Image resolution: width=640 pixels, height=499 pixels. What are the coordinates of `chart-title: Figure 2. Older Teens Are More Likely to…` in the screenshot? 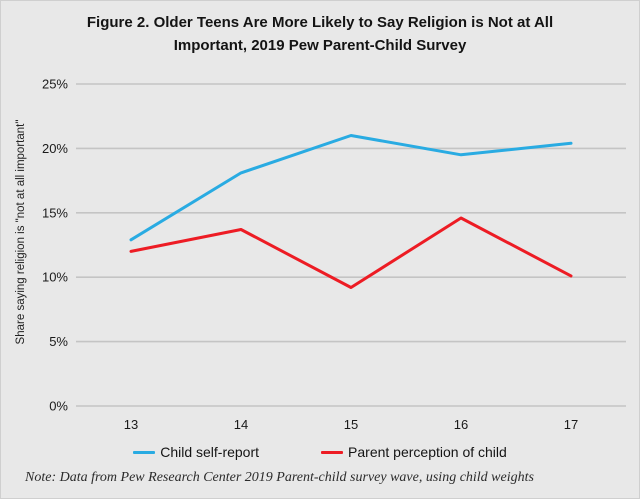 It's located at (320, 34).